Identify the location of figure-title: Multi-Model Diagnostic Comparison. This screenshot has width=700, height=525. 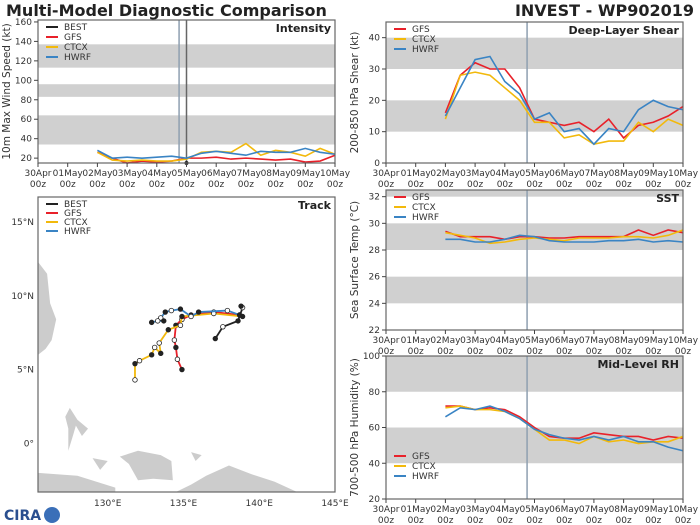
(166, 10).